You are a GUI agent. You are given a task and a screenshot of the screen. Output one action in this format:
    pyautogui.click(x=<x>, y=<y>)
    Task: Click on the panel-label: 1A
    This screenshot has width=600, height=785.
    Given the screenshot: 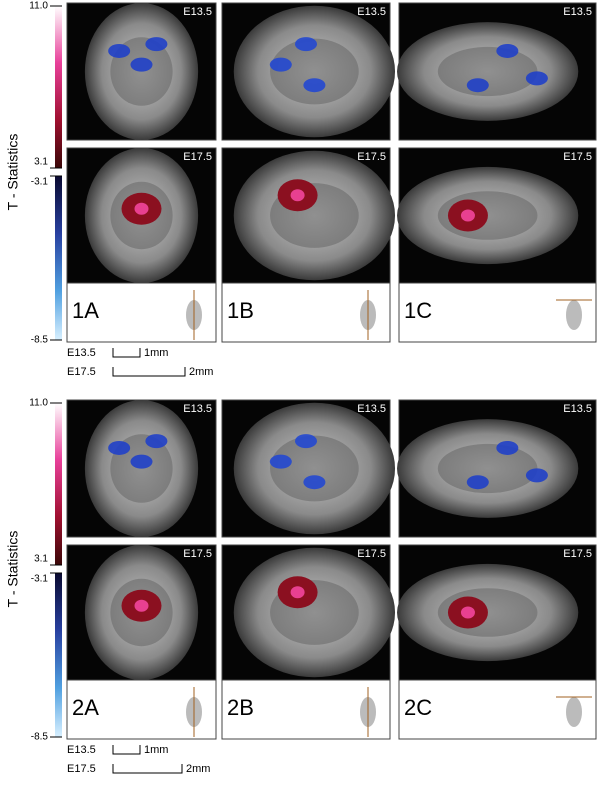 What is the action you would take?
    pyautogui.click(x=85, y=310)
    